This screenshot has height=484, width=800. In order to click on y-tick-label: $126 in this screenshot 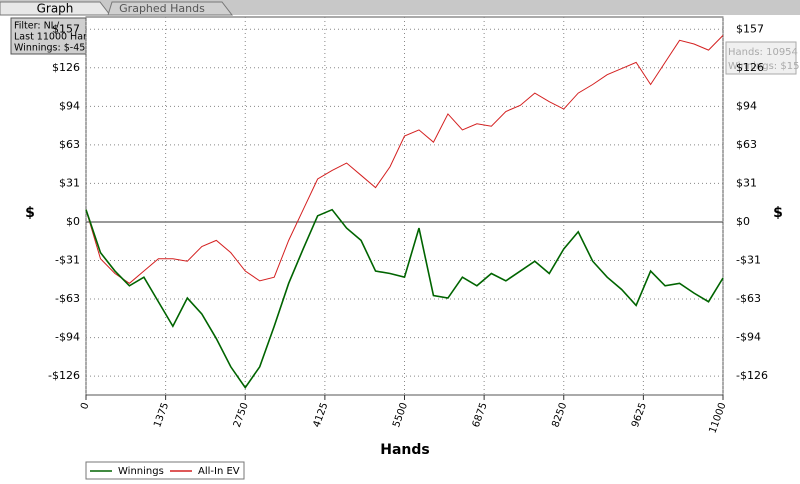, I will do `click(66, 67)`.